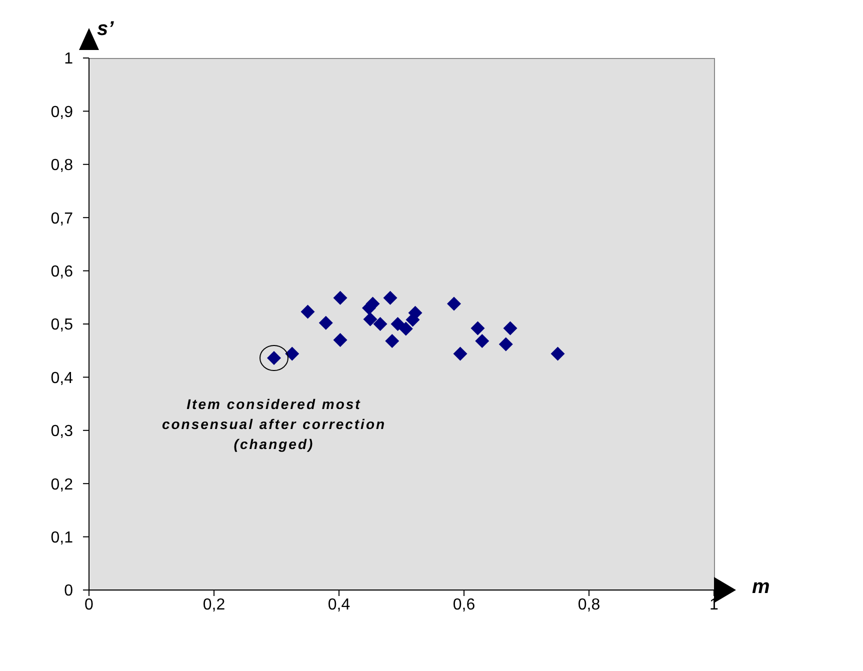  Describe the element at coordinates (339, 605) in the screenshot. I see `x-tick-label: 0,4` at that location.